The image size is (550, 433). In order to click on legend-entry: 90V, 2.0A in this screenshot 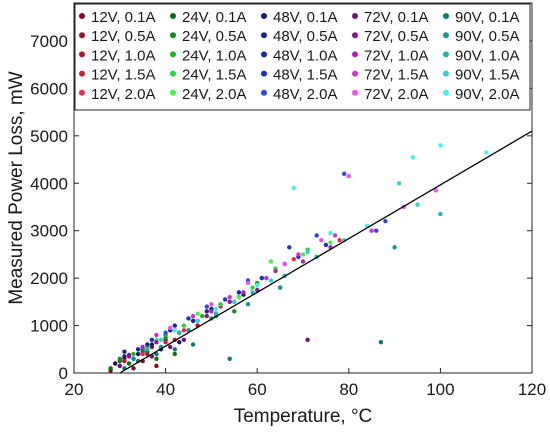, I will do `click(487, 94)`.